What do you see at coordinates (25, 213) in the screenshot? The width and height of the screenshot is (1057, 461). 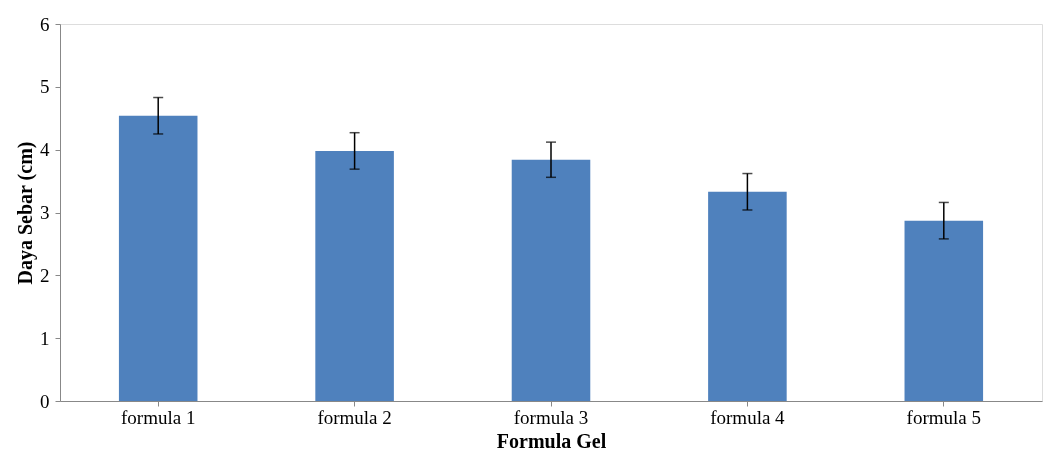 I see `y-axis-title: Daya Sebar (cm)` at bounding box center [25, 213].